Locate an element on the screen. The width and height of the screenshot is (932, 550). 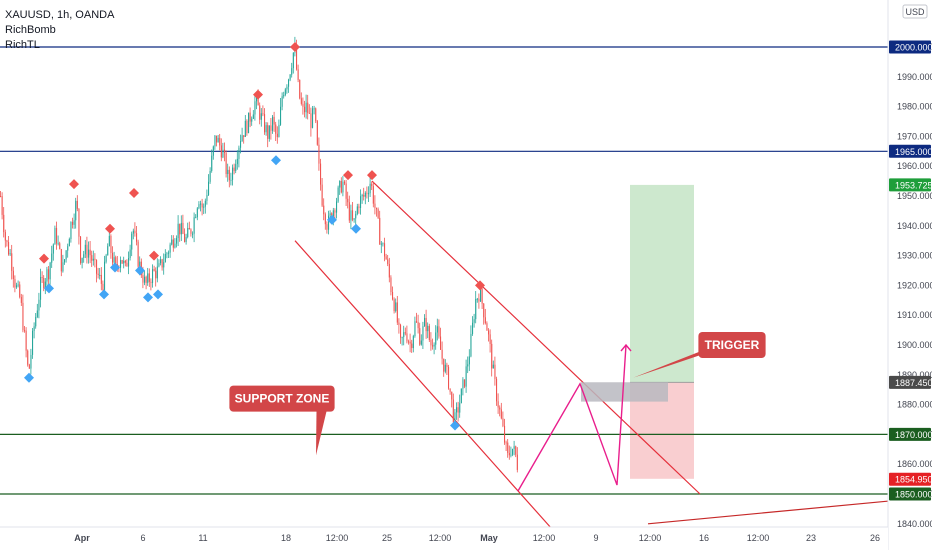
chart-legend: XAUUSD, 1h, OANDA RichBomb RichTL is located at coordinates (59, 30).